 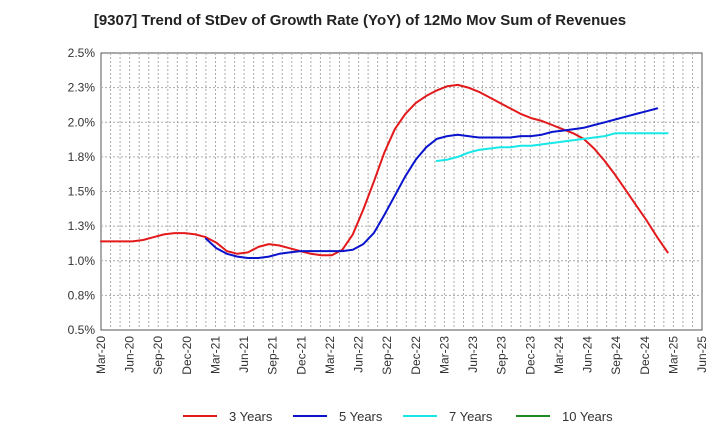 I want to click on x-tick-label: Dec-21, so click(x=301, y=355).